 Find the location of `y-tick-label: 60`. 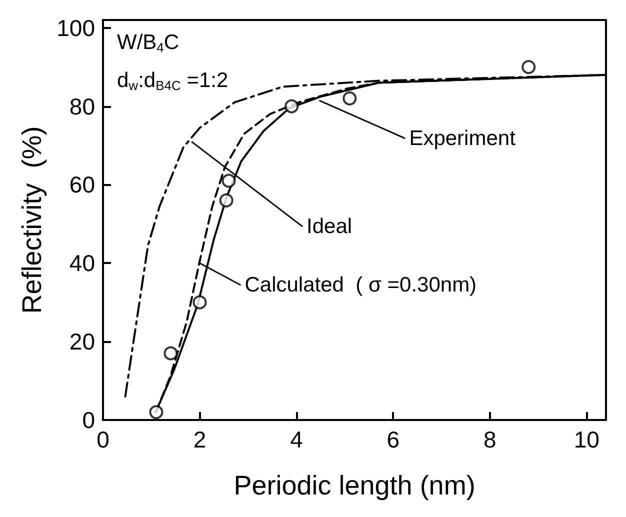

y-tick-label: 60 is located at coordinates (82, 185).